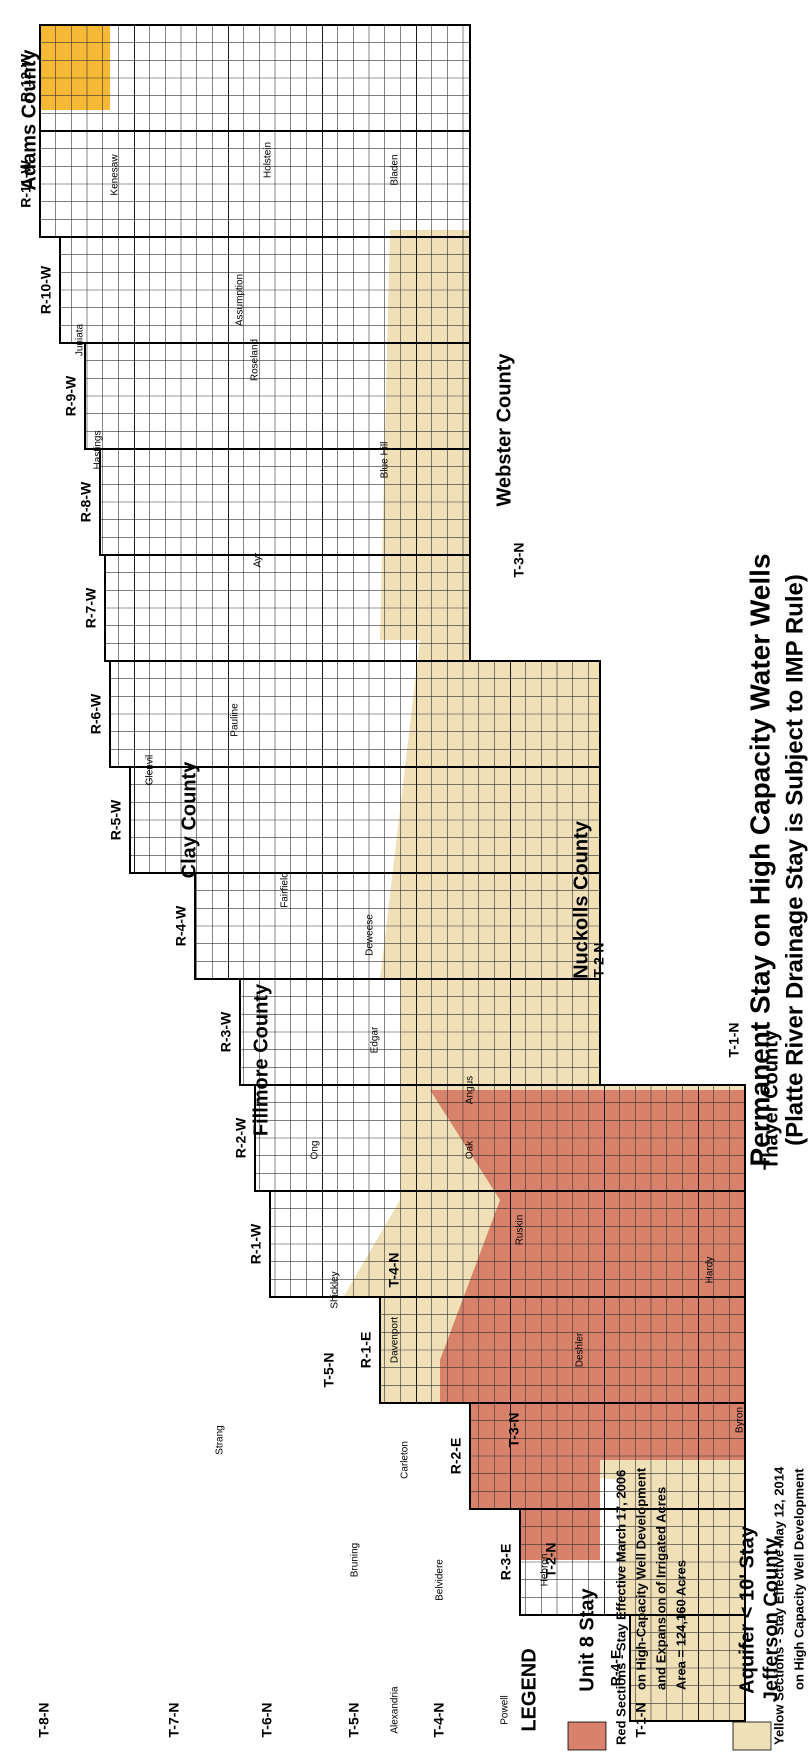  Describe the element at coordinates (255, 360) in the screenshot. I see `town-label: Roseland` at that location.